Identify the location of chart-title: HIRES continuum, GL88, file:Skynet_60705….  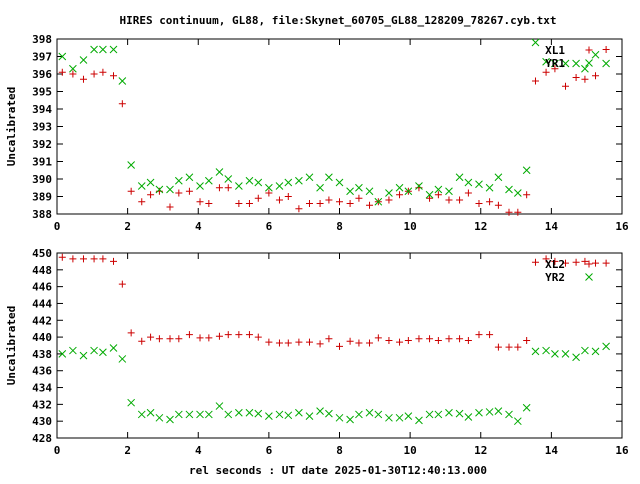
(337, 20).